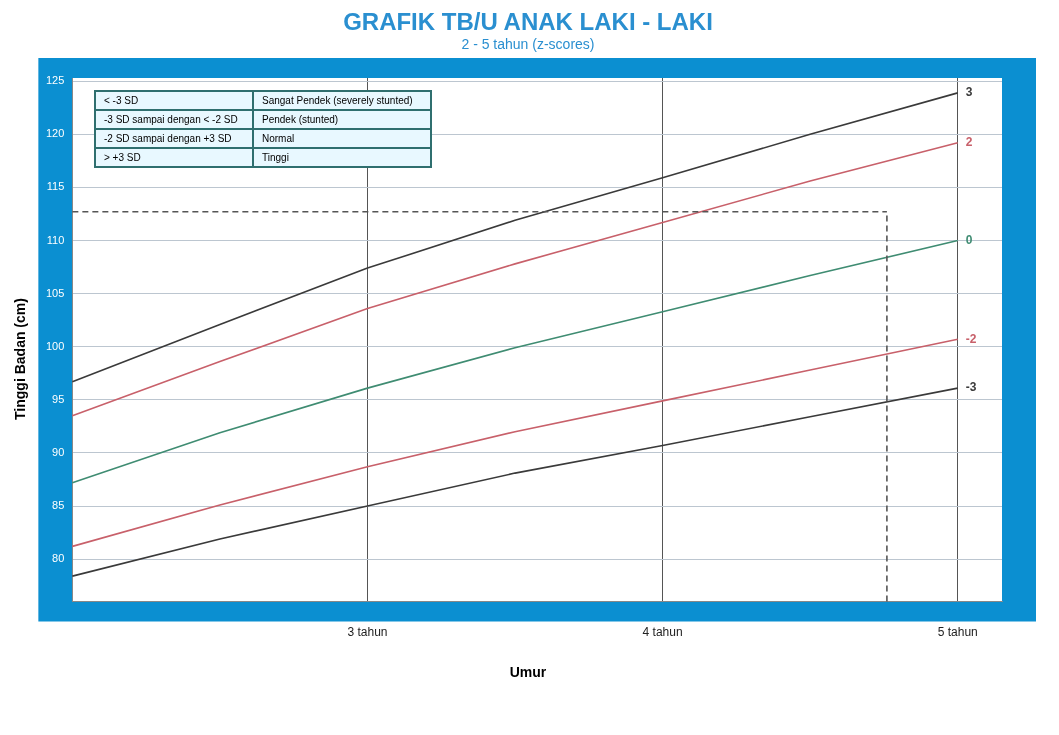 Image resolution: width=1059 pixels, height=735 pixels. What do you see at coordinates (969, 92) in the screenshot?
I see `series-label: 3` at bounding box center [969, 92].